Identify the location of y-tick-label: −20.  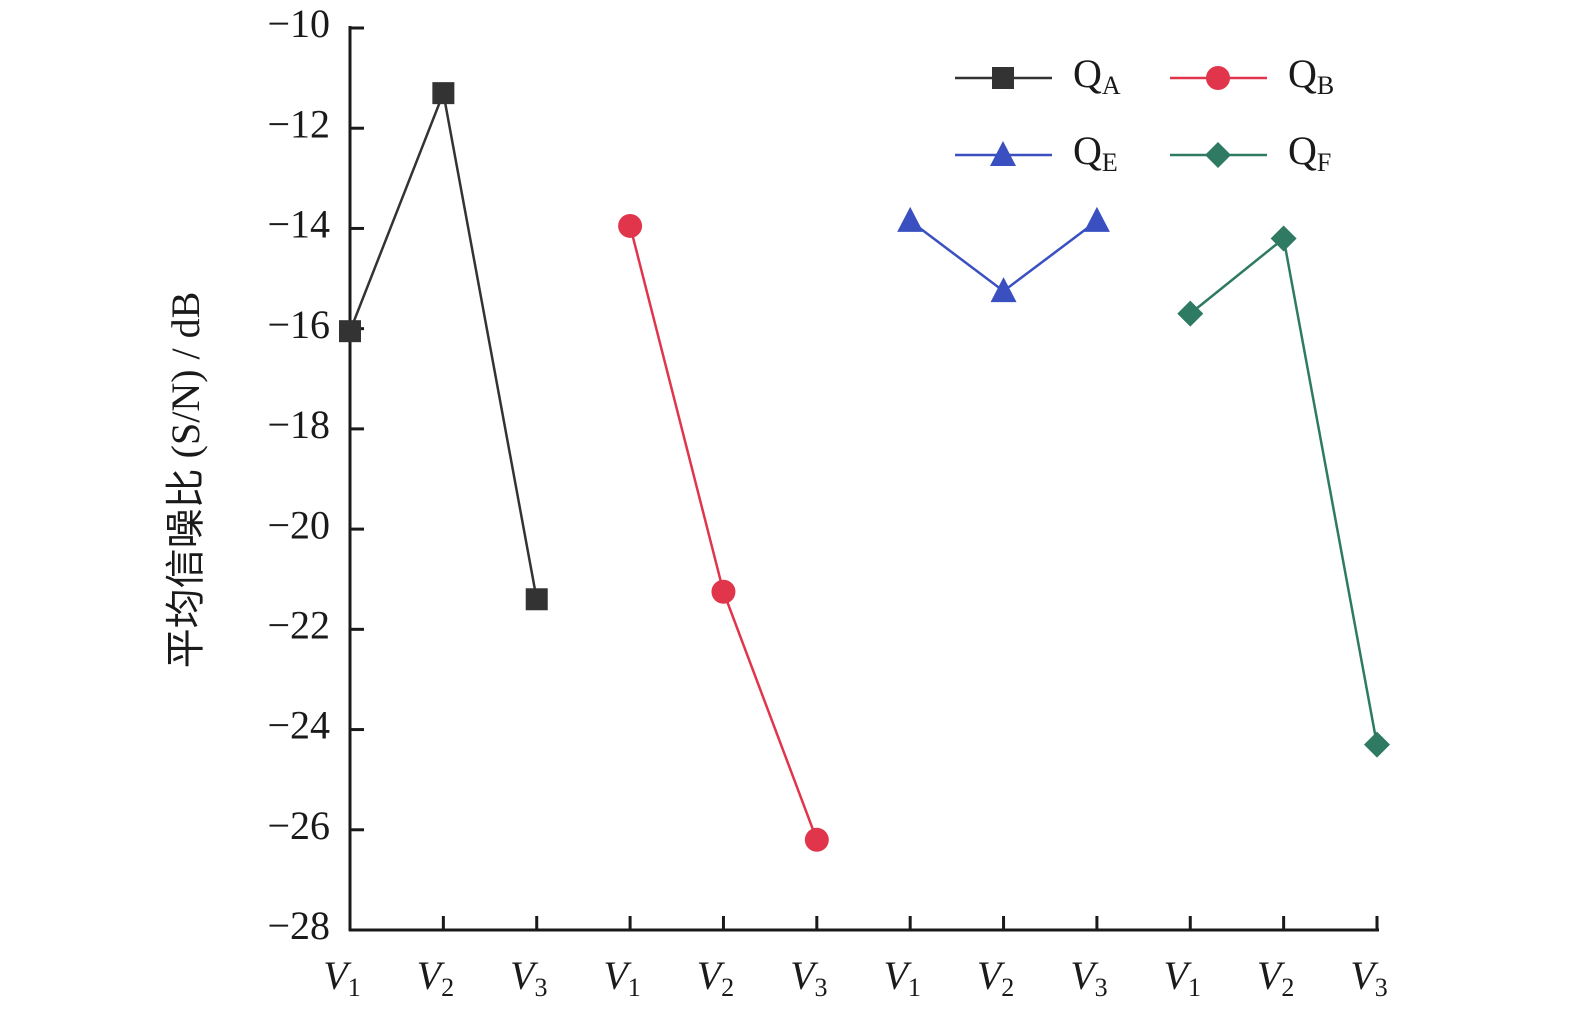
(298, 524).